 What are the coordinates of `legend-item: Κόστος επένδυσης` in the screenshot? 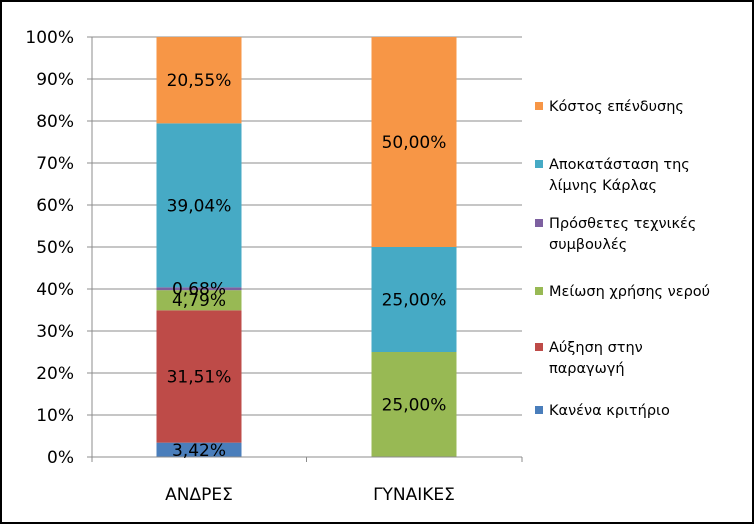 It's located at (609, 107).